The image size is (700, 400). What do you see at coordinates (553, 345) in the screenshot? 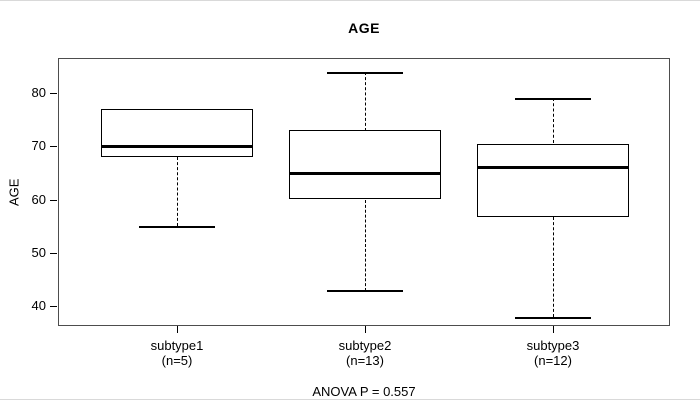
I see `x-category-name: subtype3` at bounding box center [553, 345].